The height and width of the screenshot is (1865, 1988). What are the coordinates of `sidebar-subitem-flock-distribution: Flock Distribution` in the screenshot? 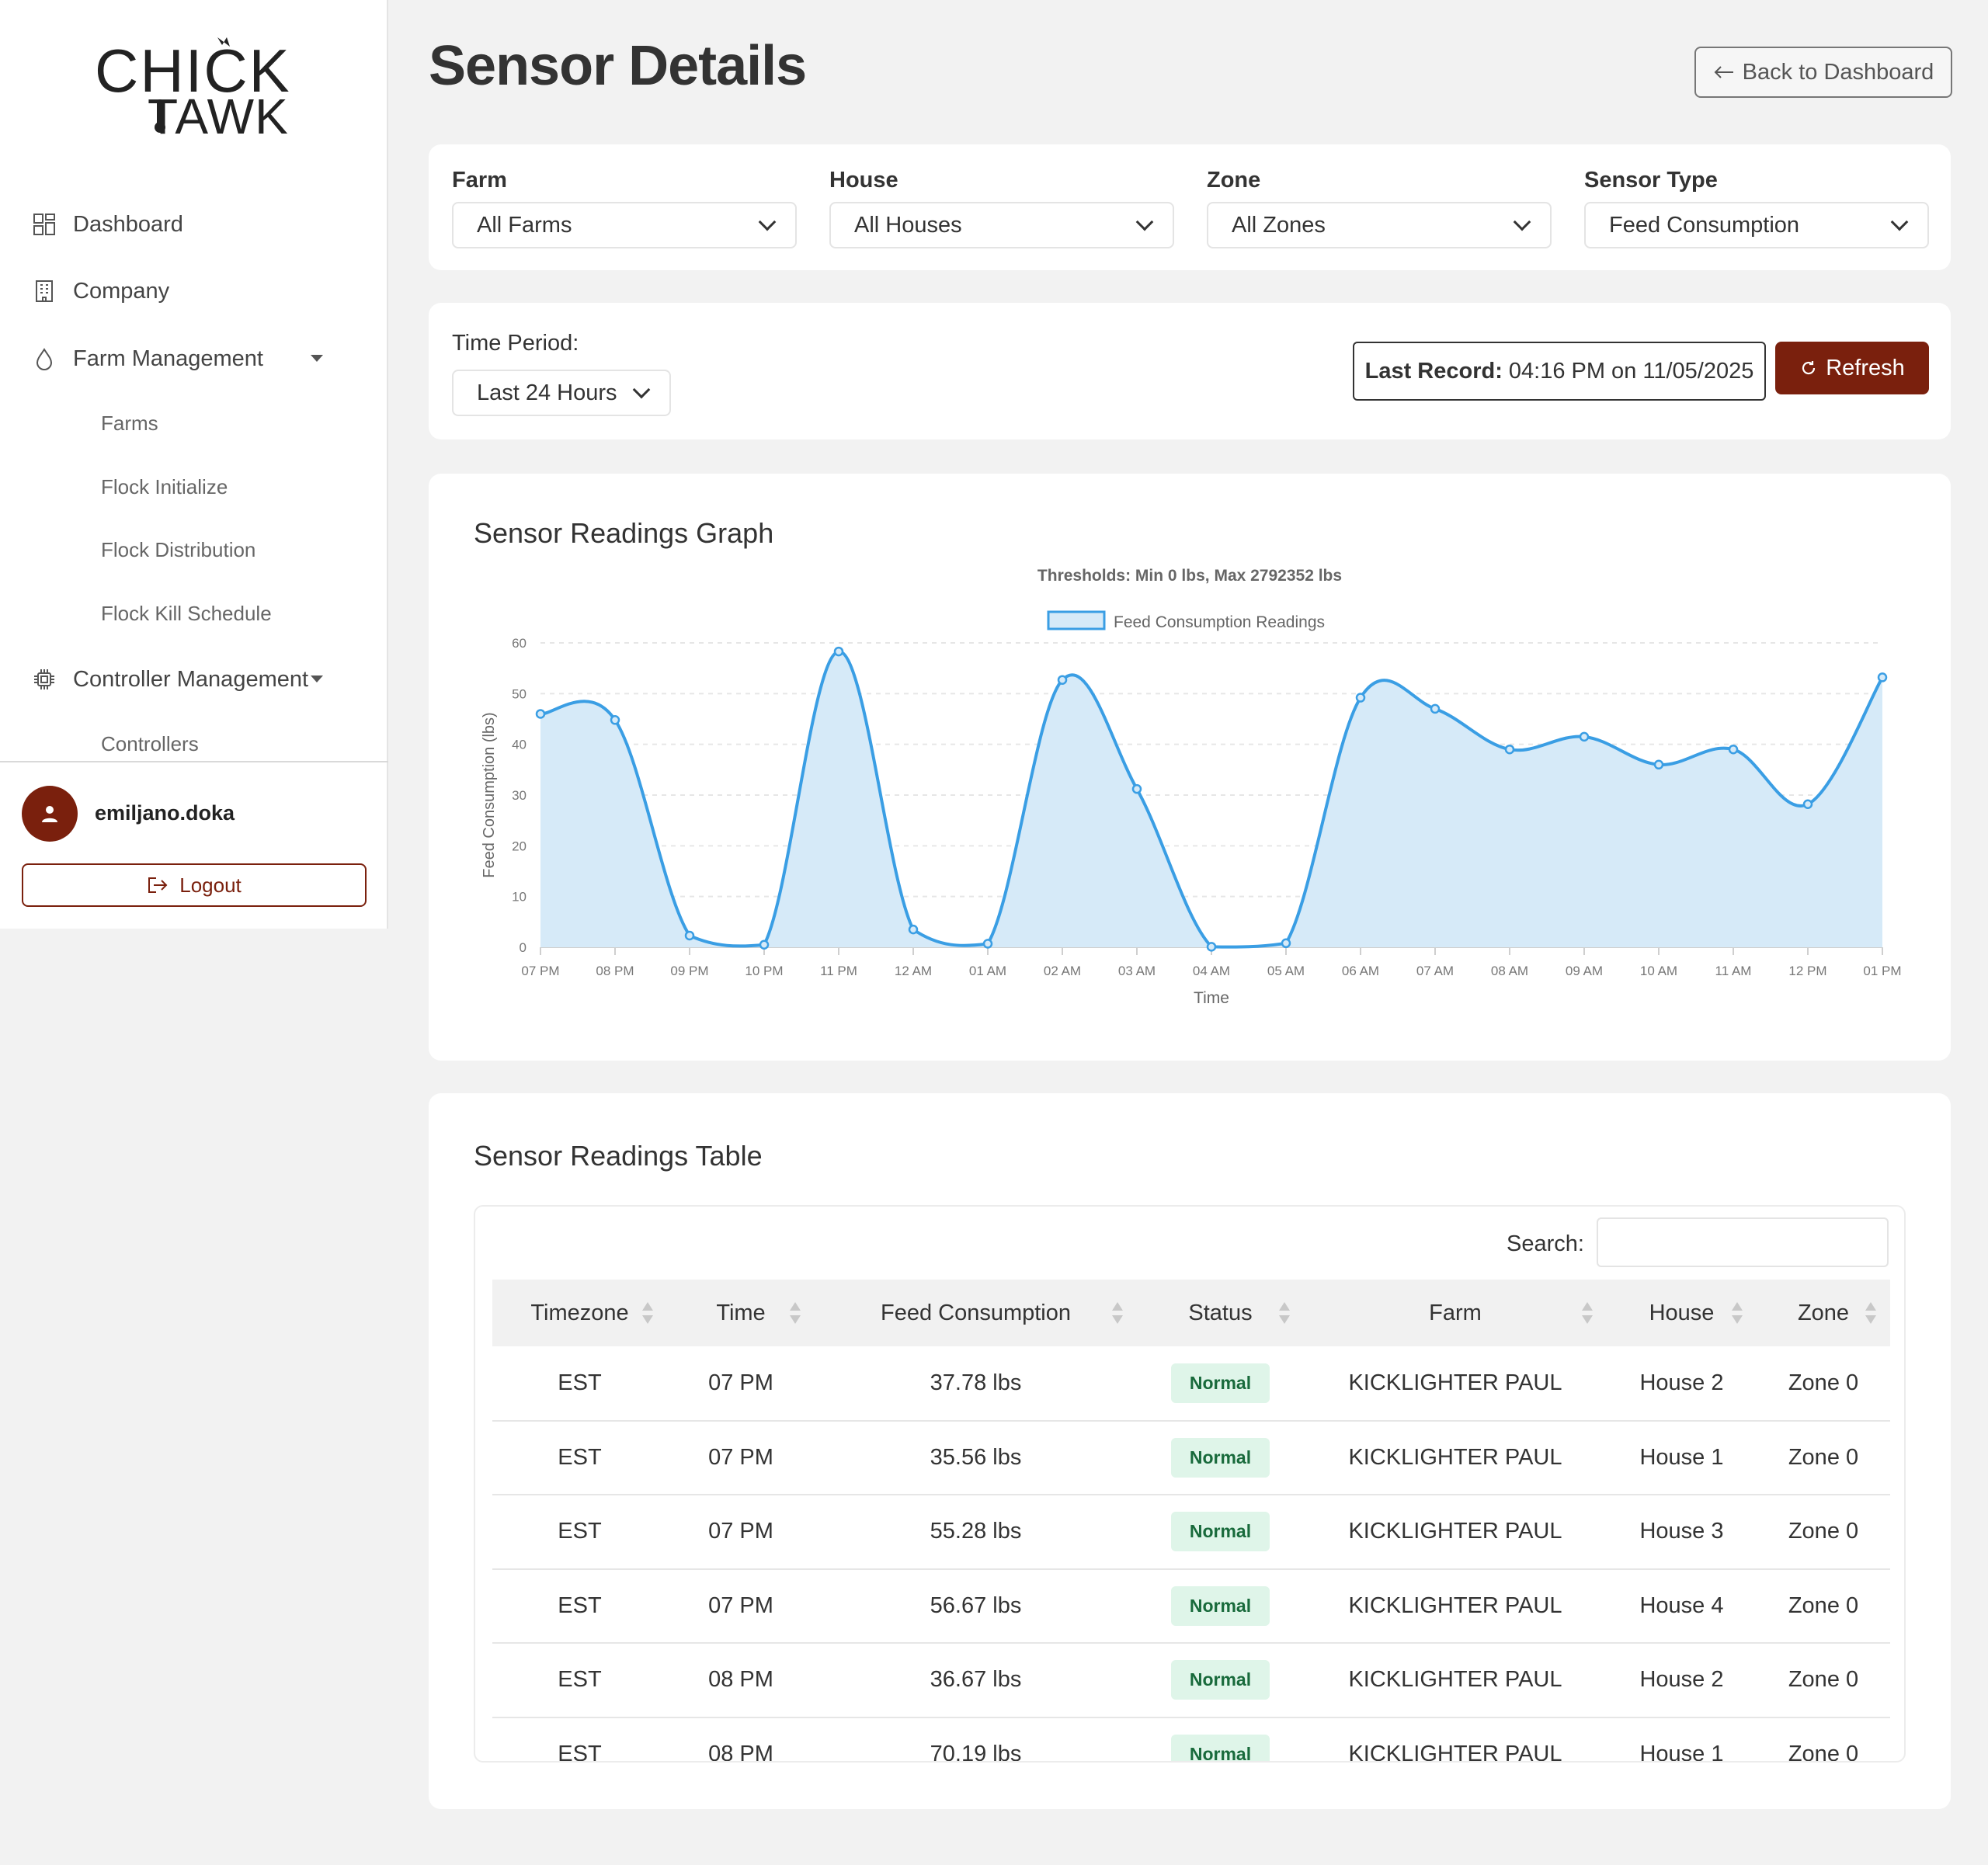 It's located at (179, 549).